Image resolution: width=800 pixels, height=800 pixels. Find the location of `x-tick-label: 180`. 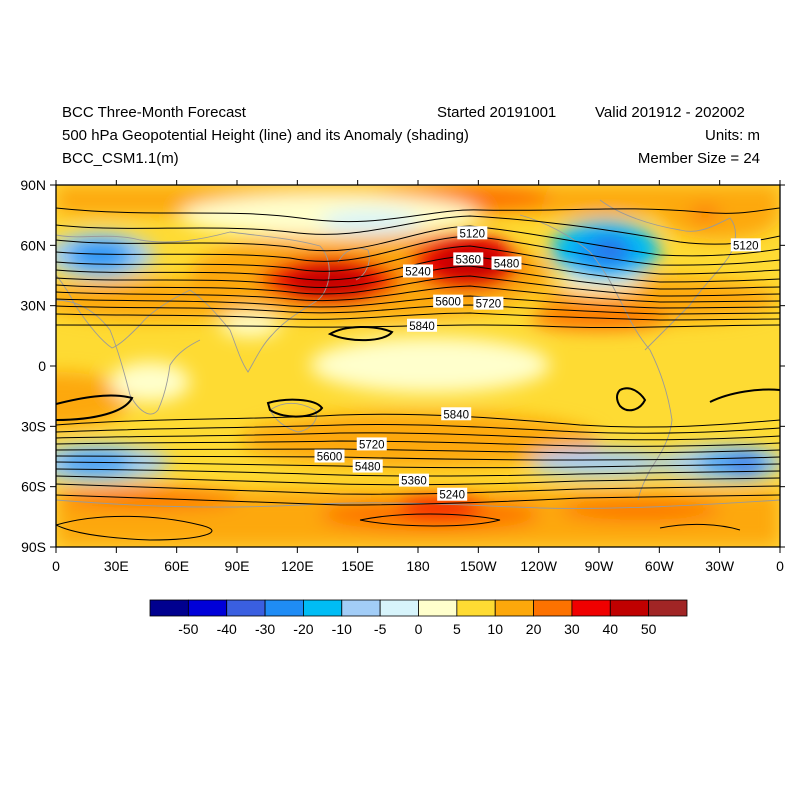

x-tick-label: 180 is located at coordinates (418, 566).